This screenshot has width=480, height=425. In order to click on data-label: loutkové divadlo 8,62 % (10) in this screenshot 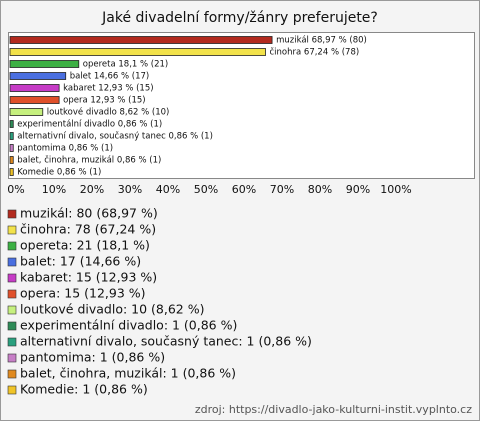, I will do `click(108, 112)`.